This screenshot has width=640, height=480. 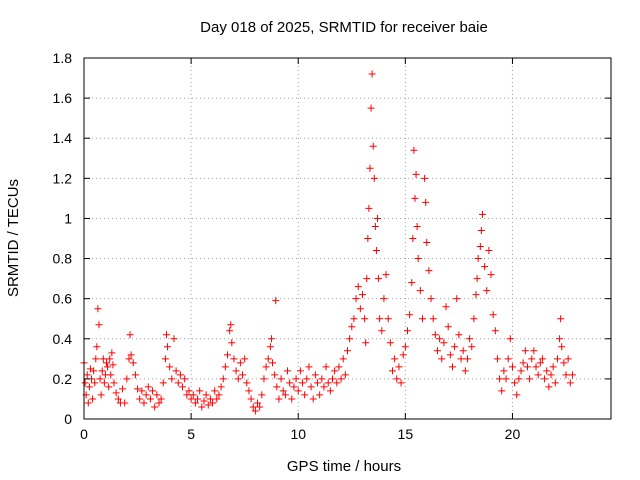 I want to click on y-tick-label: 1.2, so click(x=63, y=178).